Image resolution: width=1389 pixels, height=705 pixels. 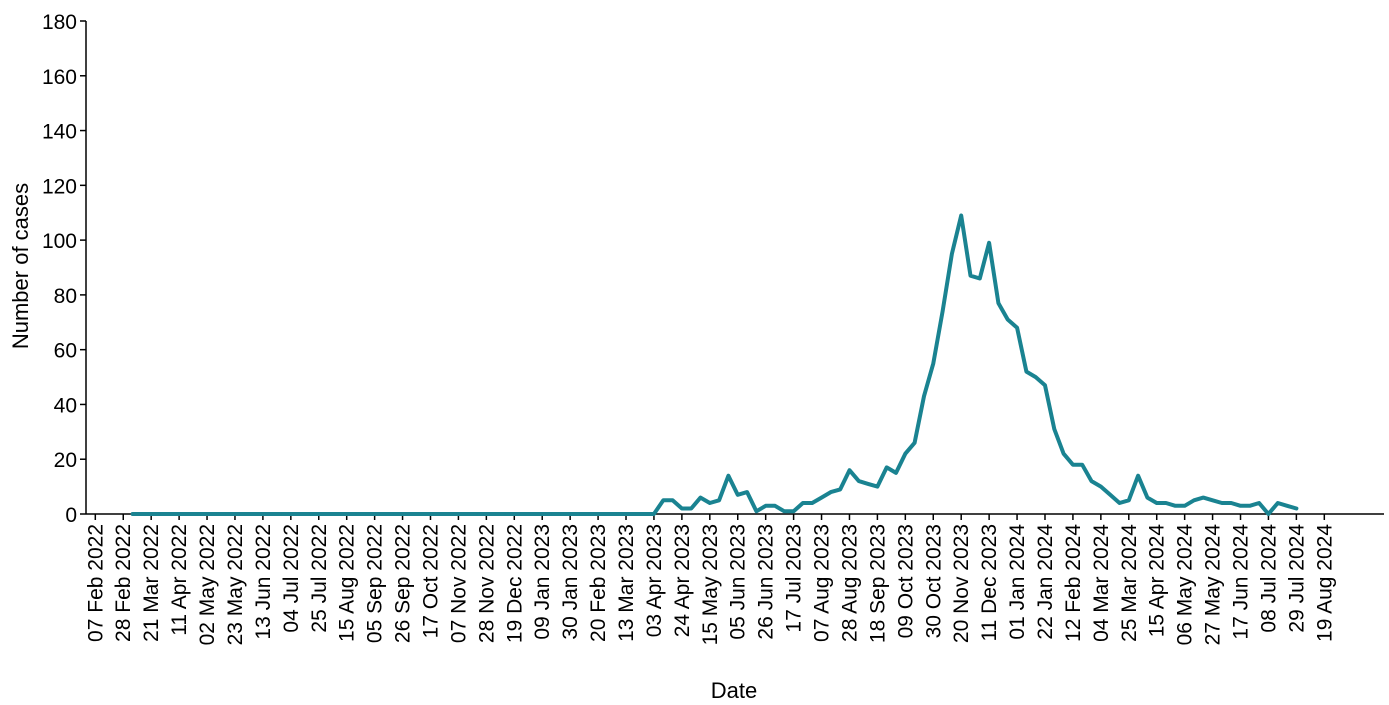 What do you see at coordinates (151, 583) in the screenshot?
I see `x-tick-label: 21 Mar 2022` at bounding box center [151, 583].